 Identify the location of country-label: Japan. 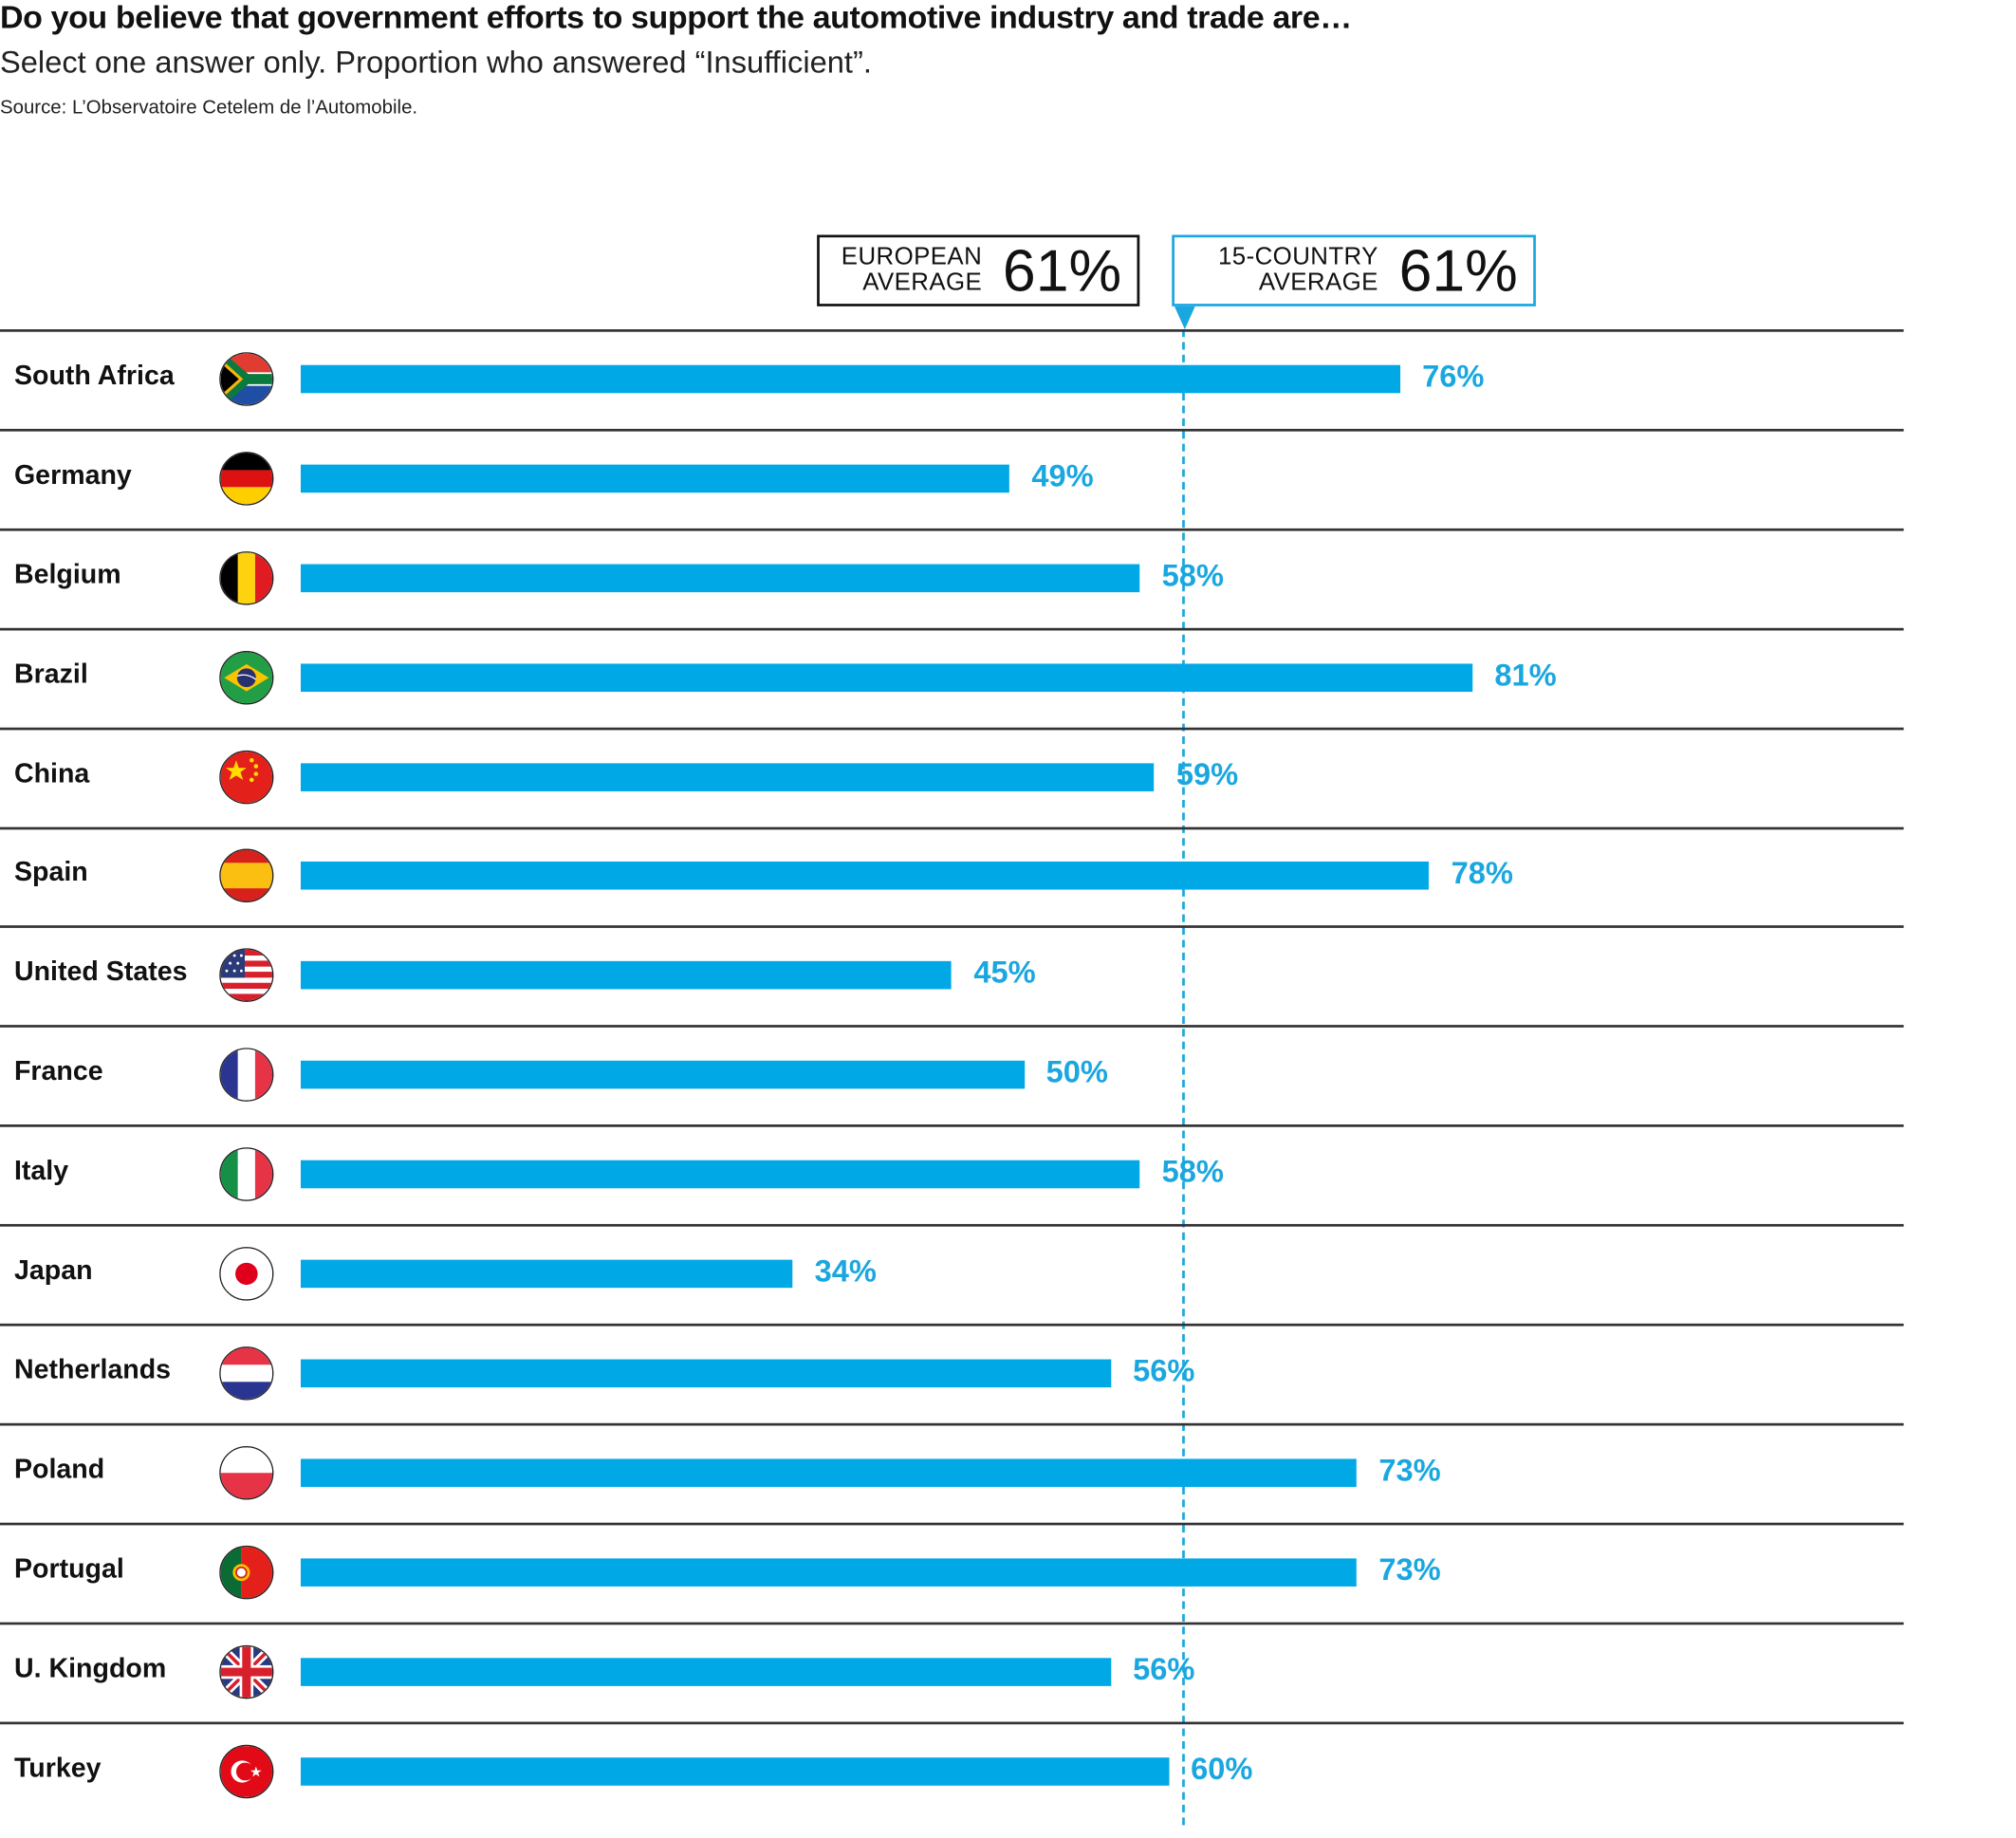
(53, 1271).